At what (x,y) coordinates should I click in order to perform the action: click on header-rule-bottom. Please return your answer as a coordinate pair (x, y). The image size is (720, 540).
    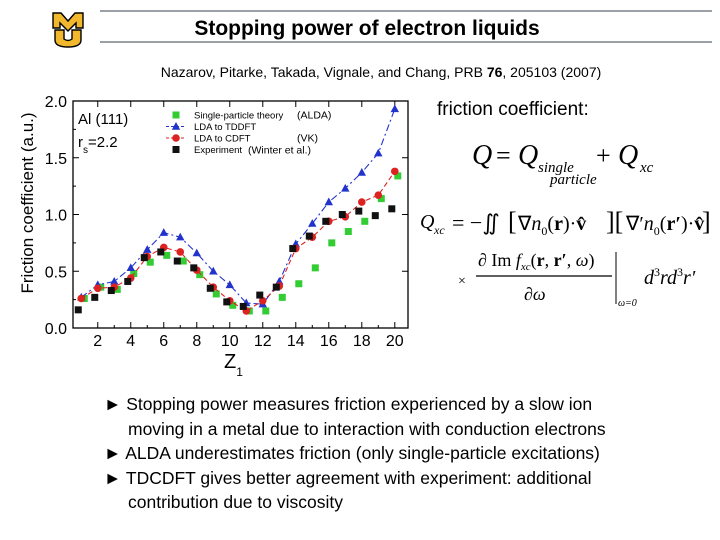
    Looking at the image, I should click on (406, 42).